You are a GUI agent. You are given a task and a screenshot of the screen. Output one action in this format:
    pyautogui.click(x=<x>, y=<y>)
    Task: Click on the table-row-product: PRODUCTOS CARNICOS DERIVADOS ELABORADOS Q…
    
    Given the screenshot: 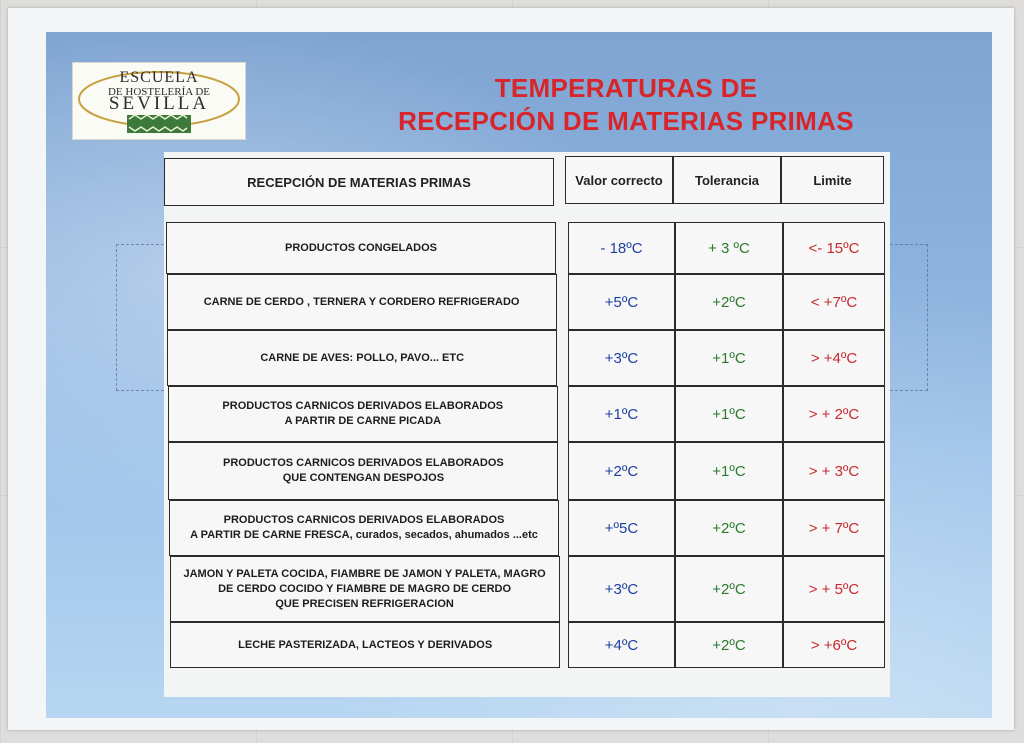 What is the action you would take?
    pyautogui.click(x=363, y=471)
    